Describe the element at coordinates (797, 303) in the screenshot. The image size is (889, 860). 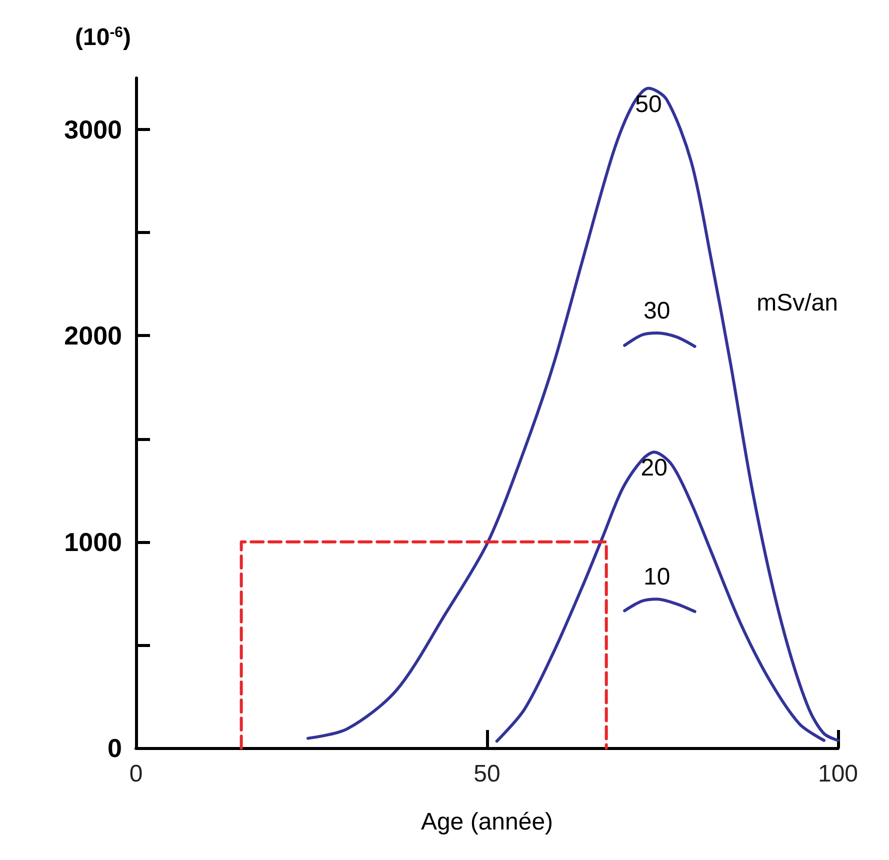
I see `annotation: mSv/an` at that location.